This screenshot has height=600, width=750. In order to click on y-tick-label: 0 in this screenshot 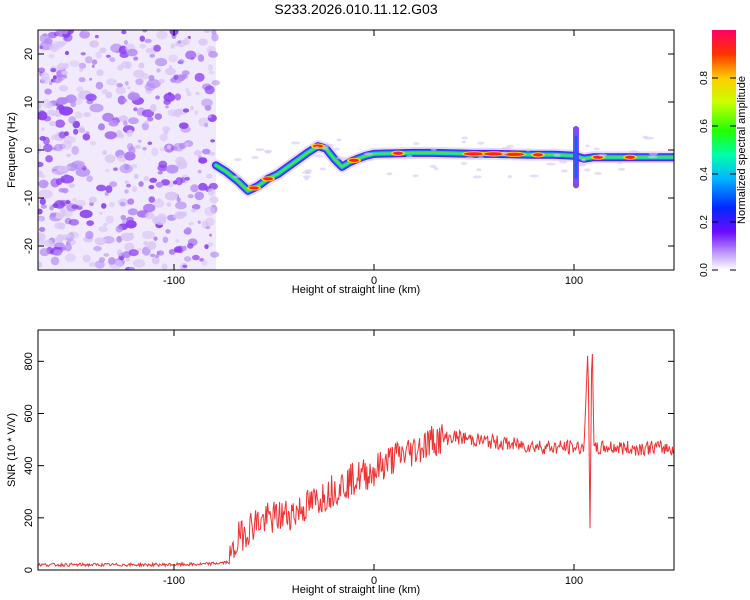, I will do `click(29, 570)`.